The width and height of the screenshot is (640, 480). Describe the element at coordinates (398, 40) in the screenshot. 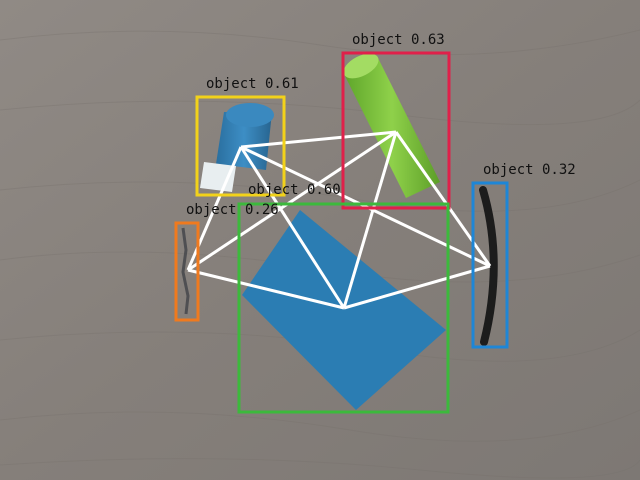

I see `detection-label: object 0.63` at that location.